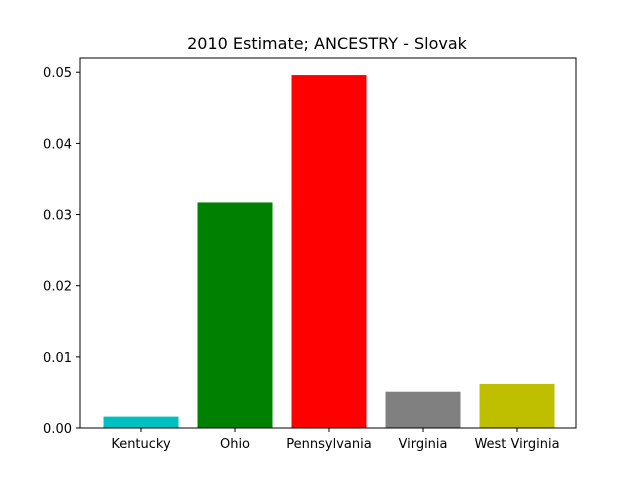 This screenshot has height=480, width=640. Describe the element at coordinates (57, 287) in the screenshot. I see `y-tick-label: 0.02` at that location.